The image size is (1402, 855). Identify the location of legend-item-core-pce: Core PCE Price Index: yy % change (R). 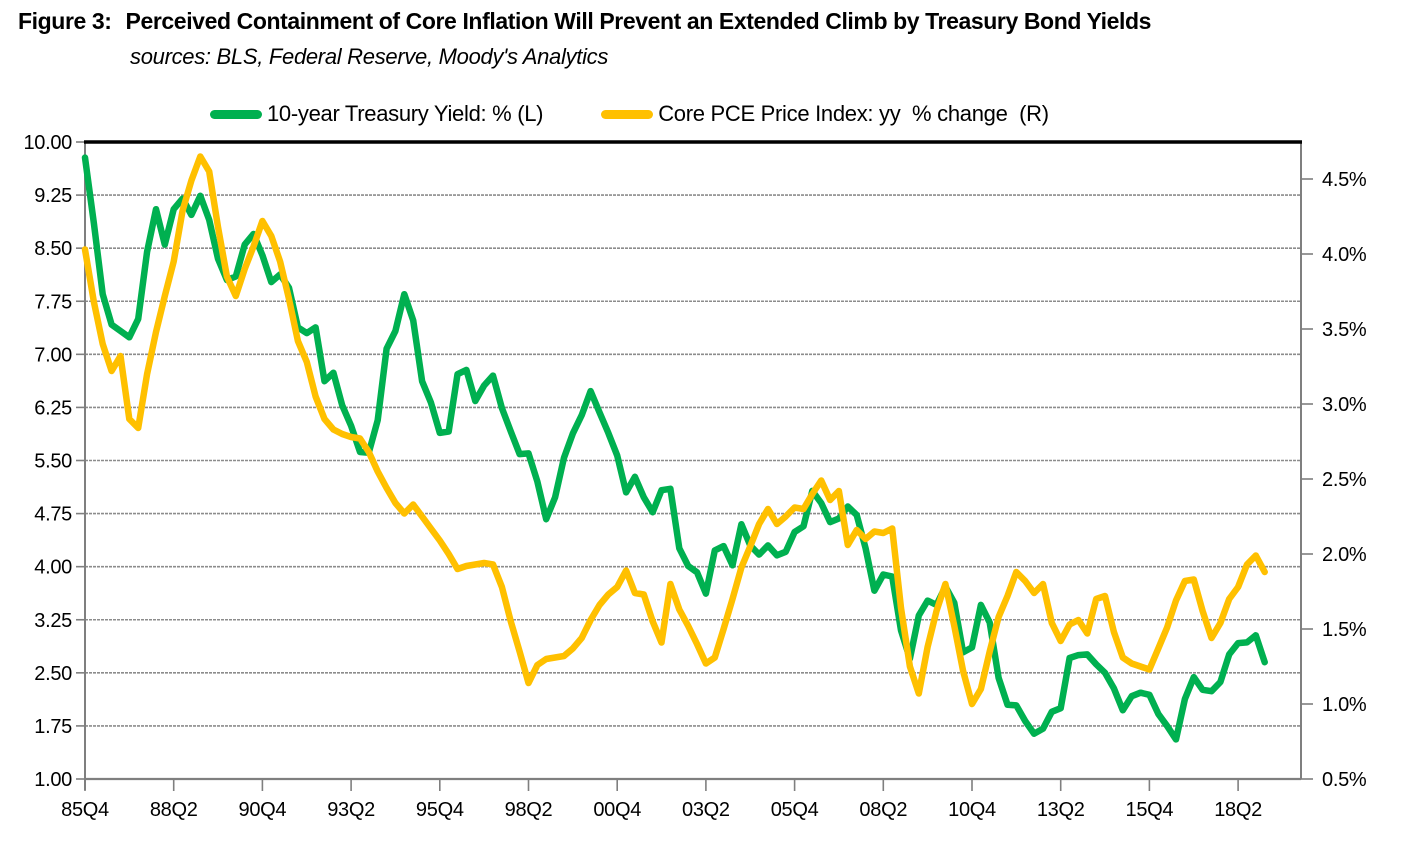
(825, 114).